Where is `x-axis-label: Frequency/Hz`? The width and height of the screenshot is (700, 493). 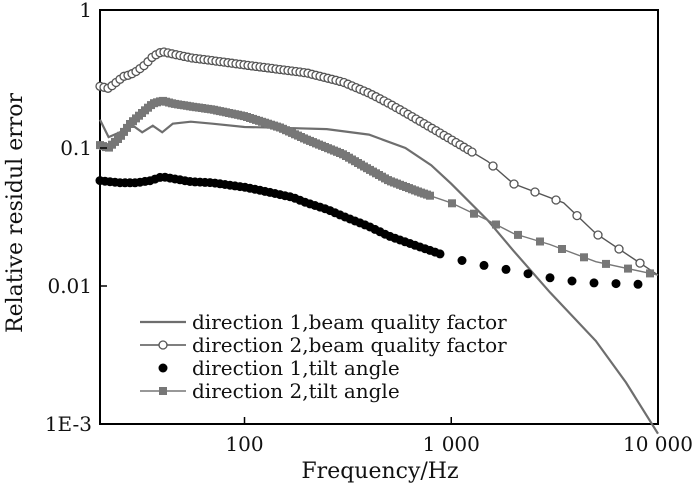 x-axis-label: Frequency/Hz is located at coordinates (379, 471).